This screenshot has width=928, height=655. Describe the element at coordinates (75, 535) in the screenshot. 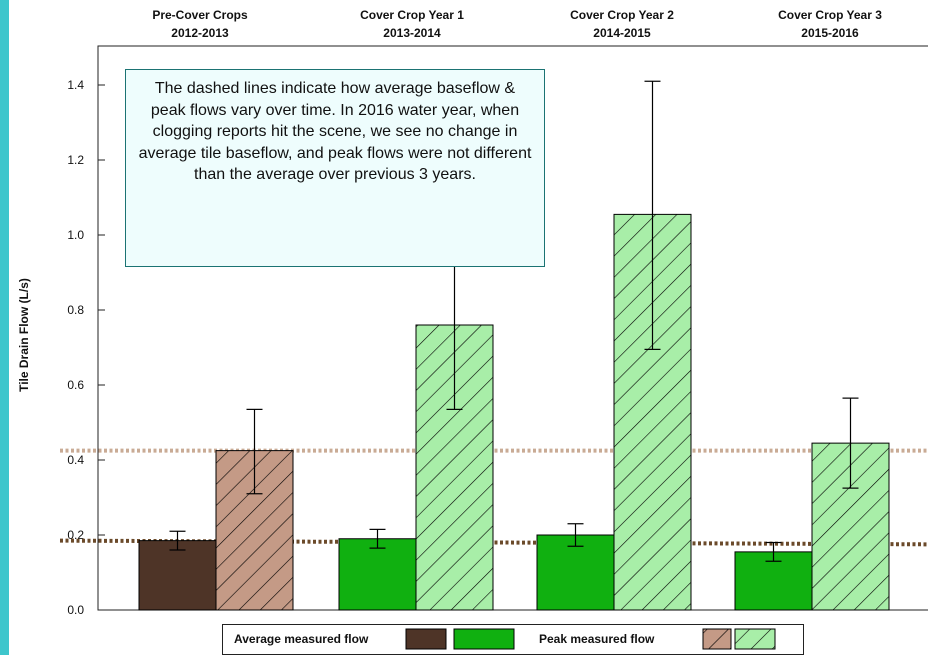

I see `y-tick-label-1: 0.2` at that location.